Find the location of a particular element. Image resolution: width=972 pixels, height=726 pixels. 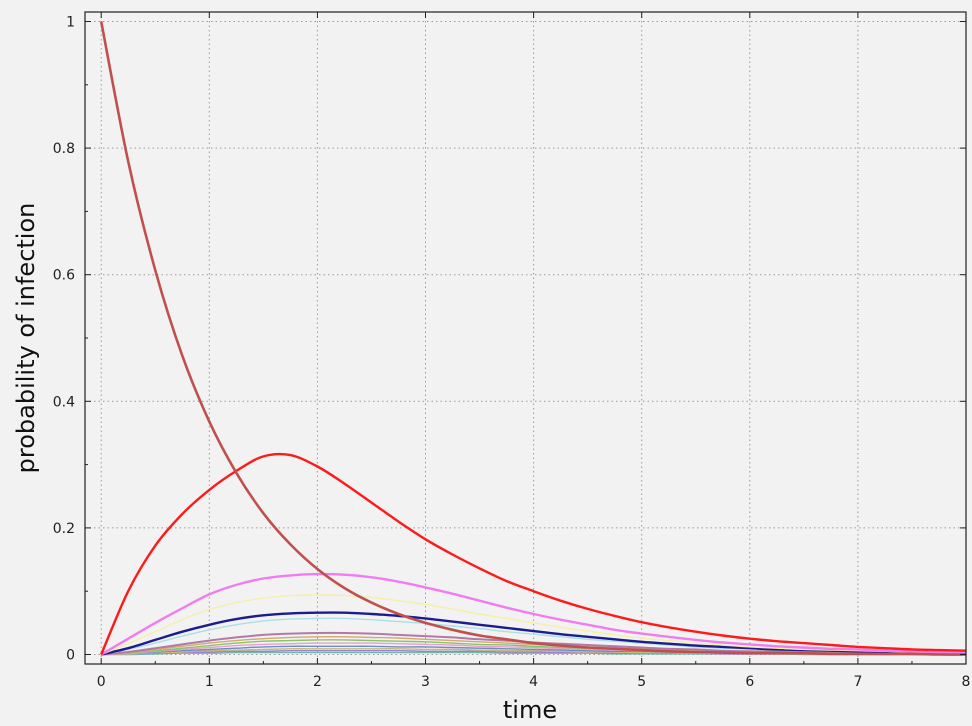

x-tick-label: 4 is located at coordinates (533, 682).